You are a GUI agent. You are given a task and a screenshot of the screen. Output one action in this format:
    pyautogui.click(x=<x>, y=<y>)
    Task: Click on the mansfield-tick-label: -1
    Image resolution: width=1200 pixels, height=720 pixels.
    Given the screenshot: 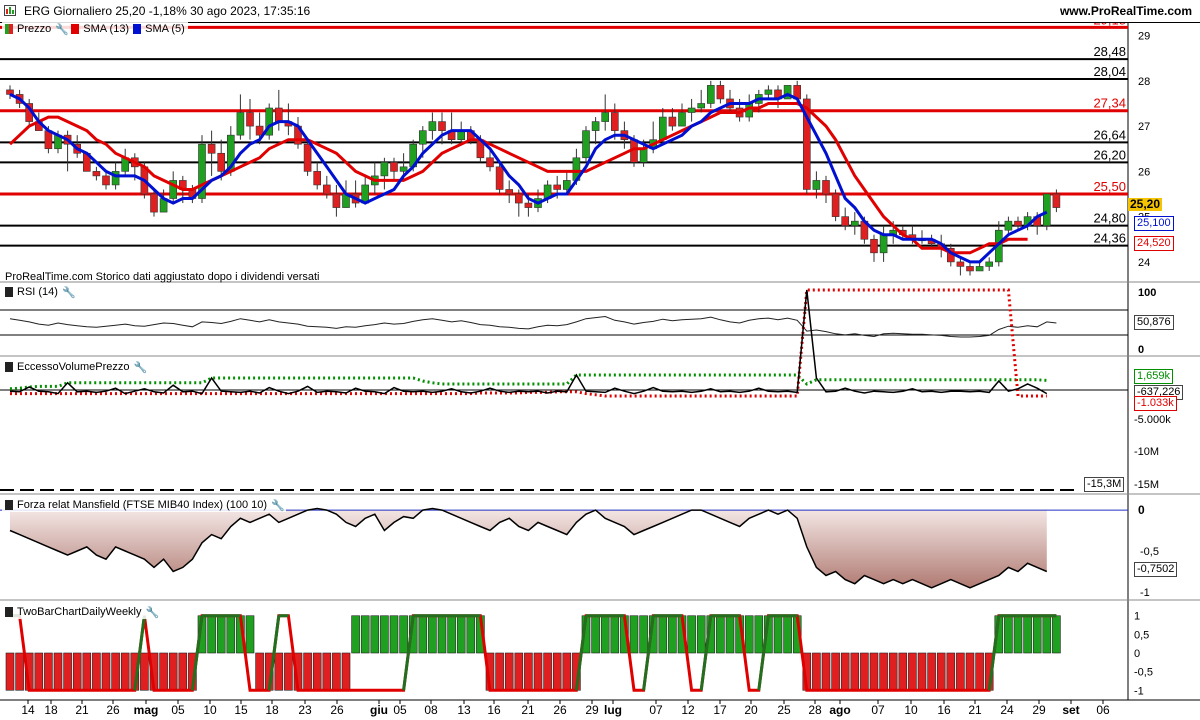 What is the action you would take?
    pyautogui.click(x=1145, y=593)
    